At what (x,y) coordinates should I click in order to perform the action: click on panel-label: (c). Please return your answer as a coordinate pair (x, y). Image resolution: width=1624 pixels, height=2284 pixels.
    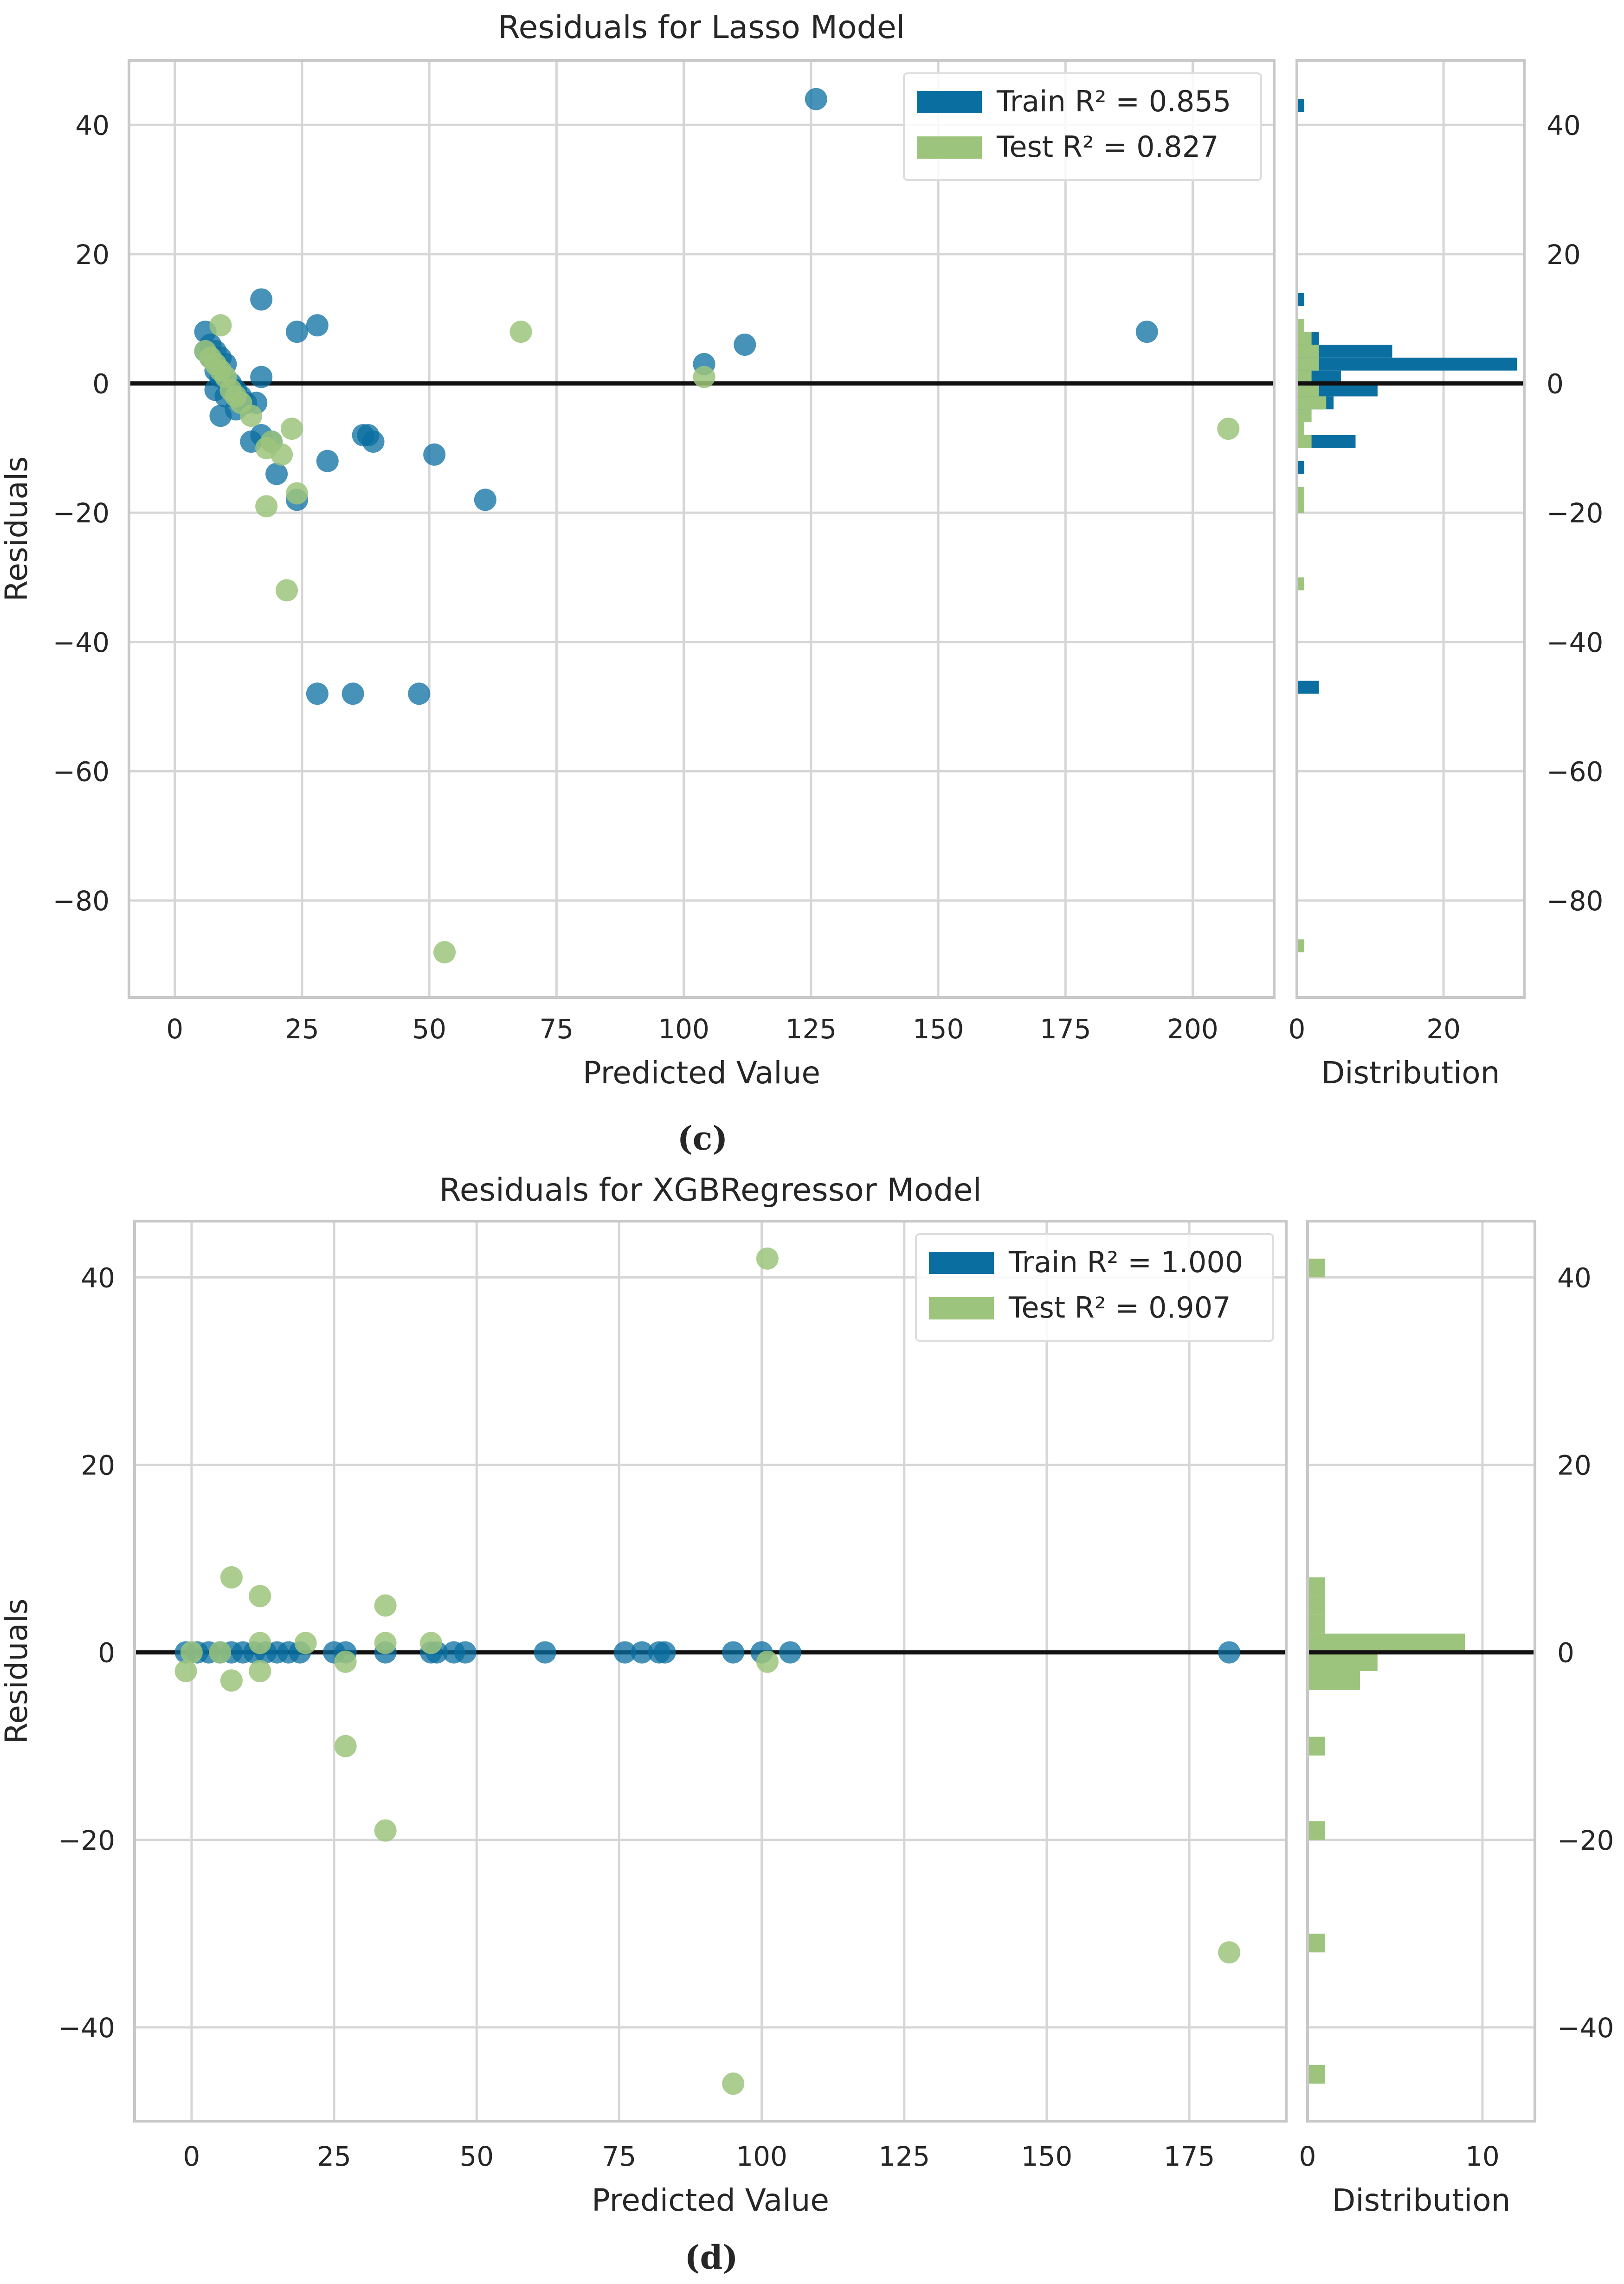
    Looking at the image, I should click on (703, 1138).